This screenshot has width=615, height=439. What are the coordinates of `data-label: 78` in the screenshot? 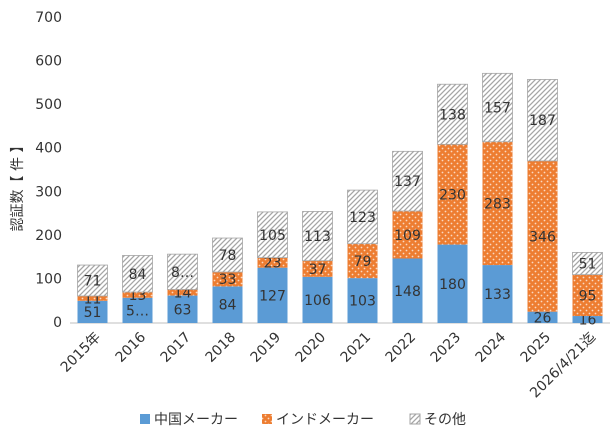 It's located at (228, 256).